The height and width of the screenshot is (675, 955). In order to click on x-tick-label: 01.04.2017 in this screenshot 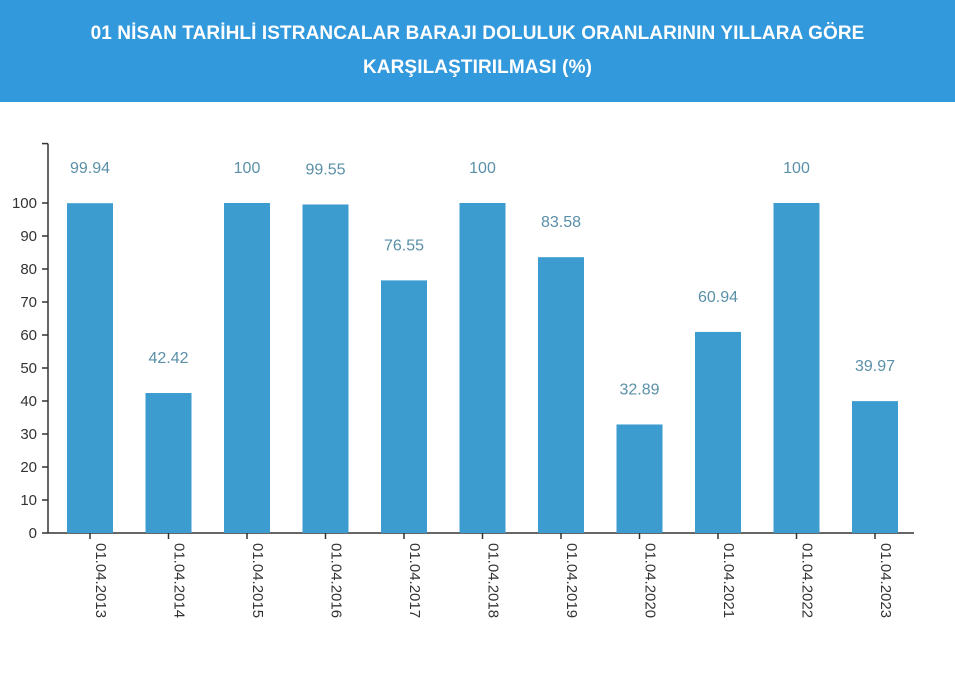, I will do `click(414, 580)`.